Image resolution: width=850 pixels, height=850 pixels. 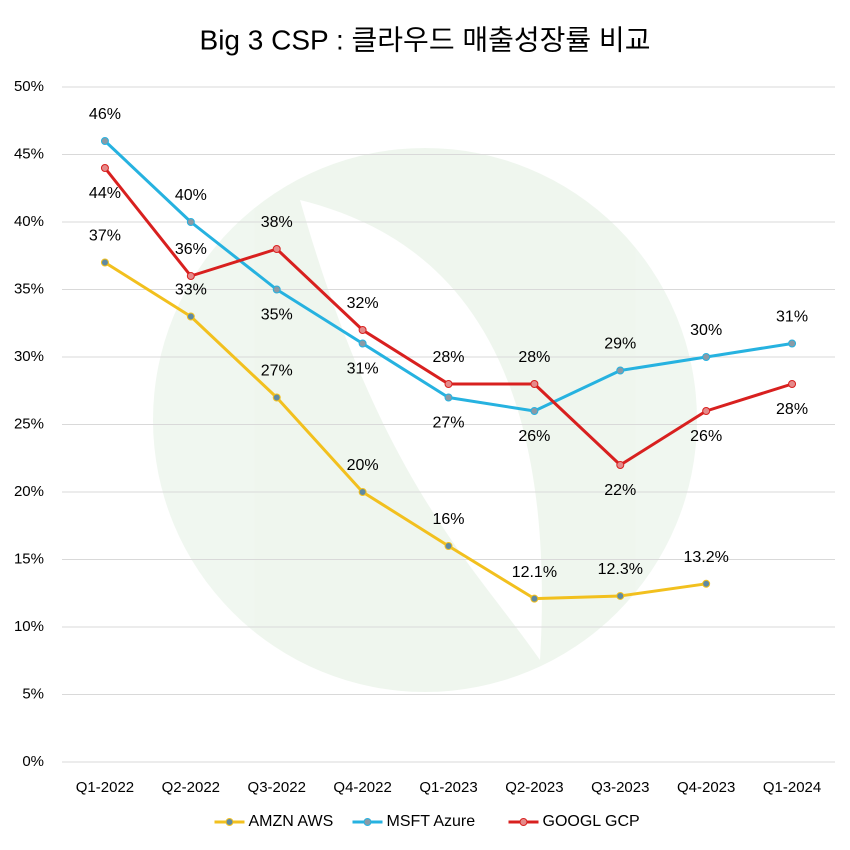 I want to click on x-tick-label: Q2-2022, so click(x=191, y=787).